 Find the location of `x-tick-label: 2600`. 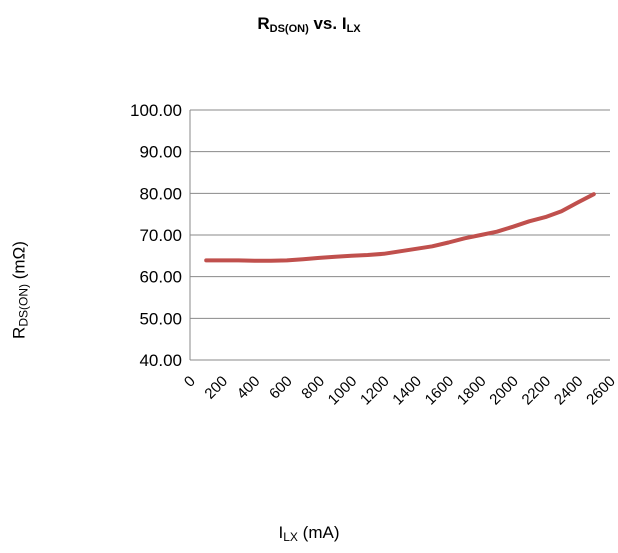

x-tick-label: 2600 is located at coordinates (600, 391).